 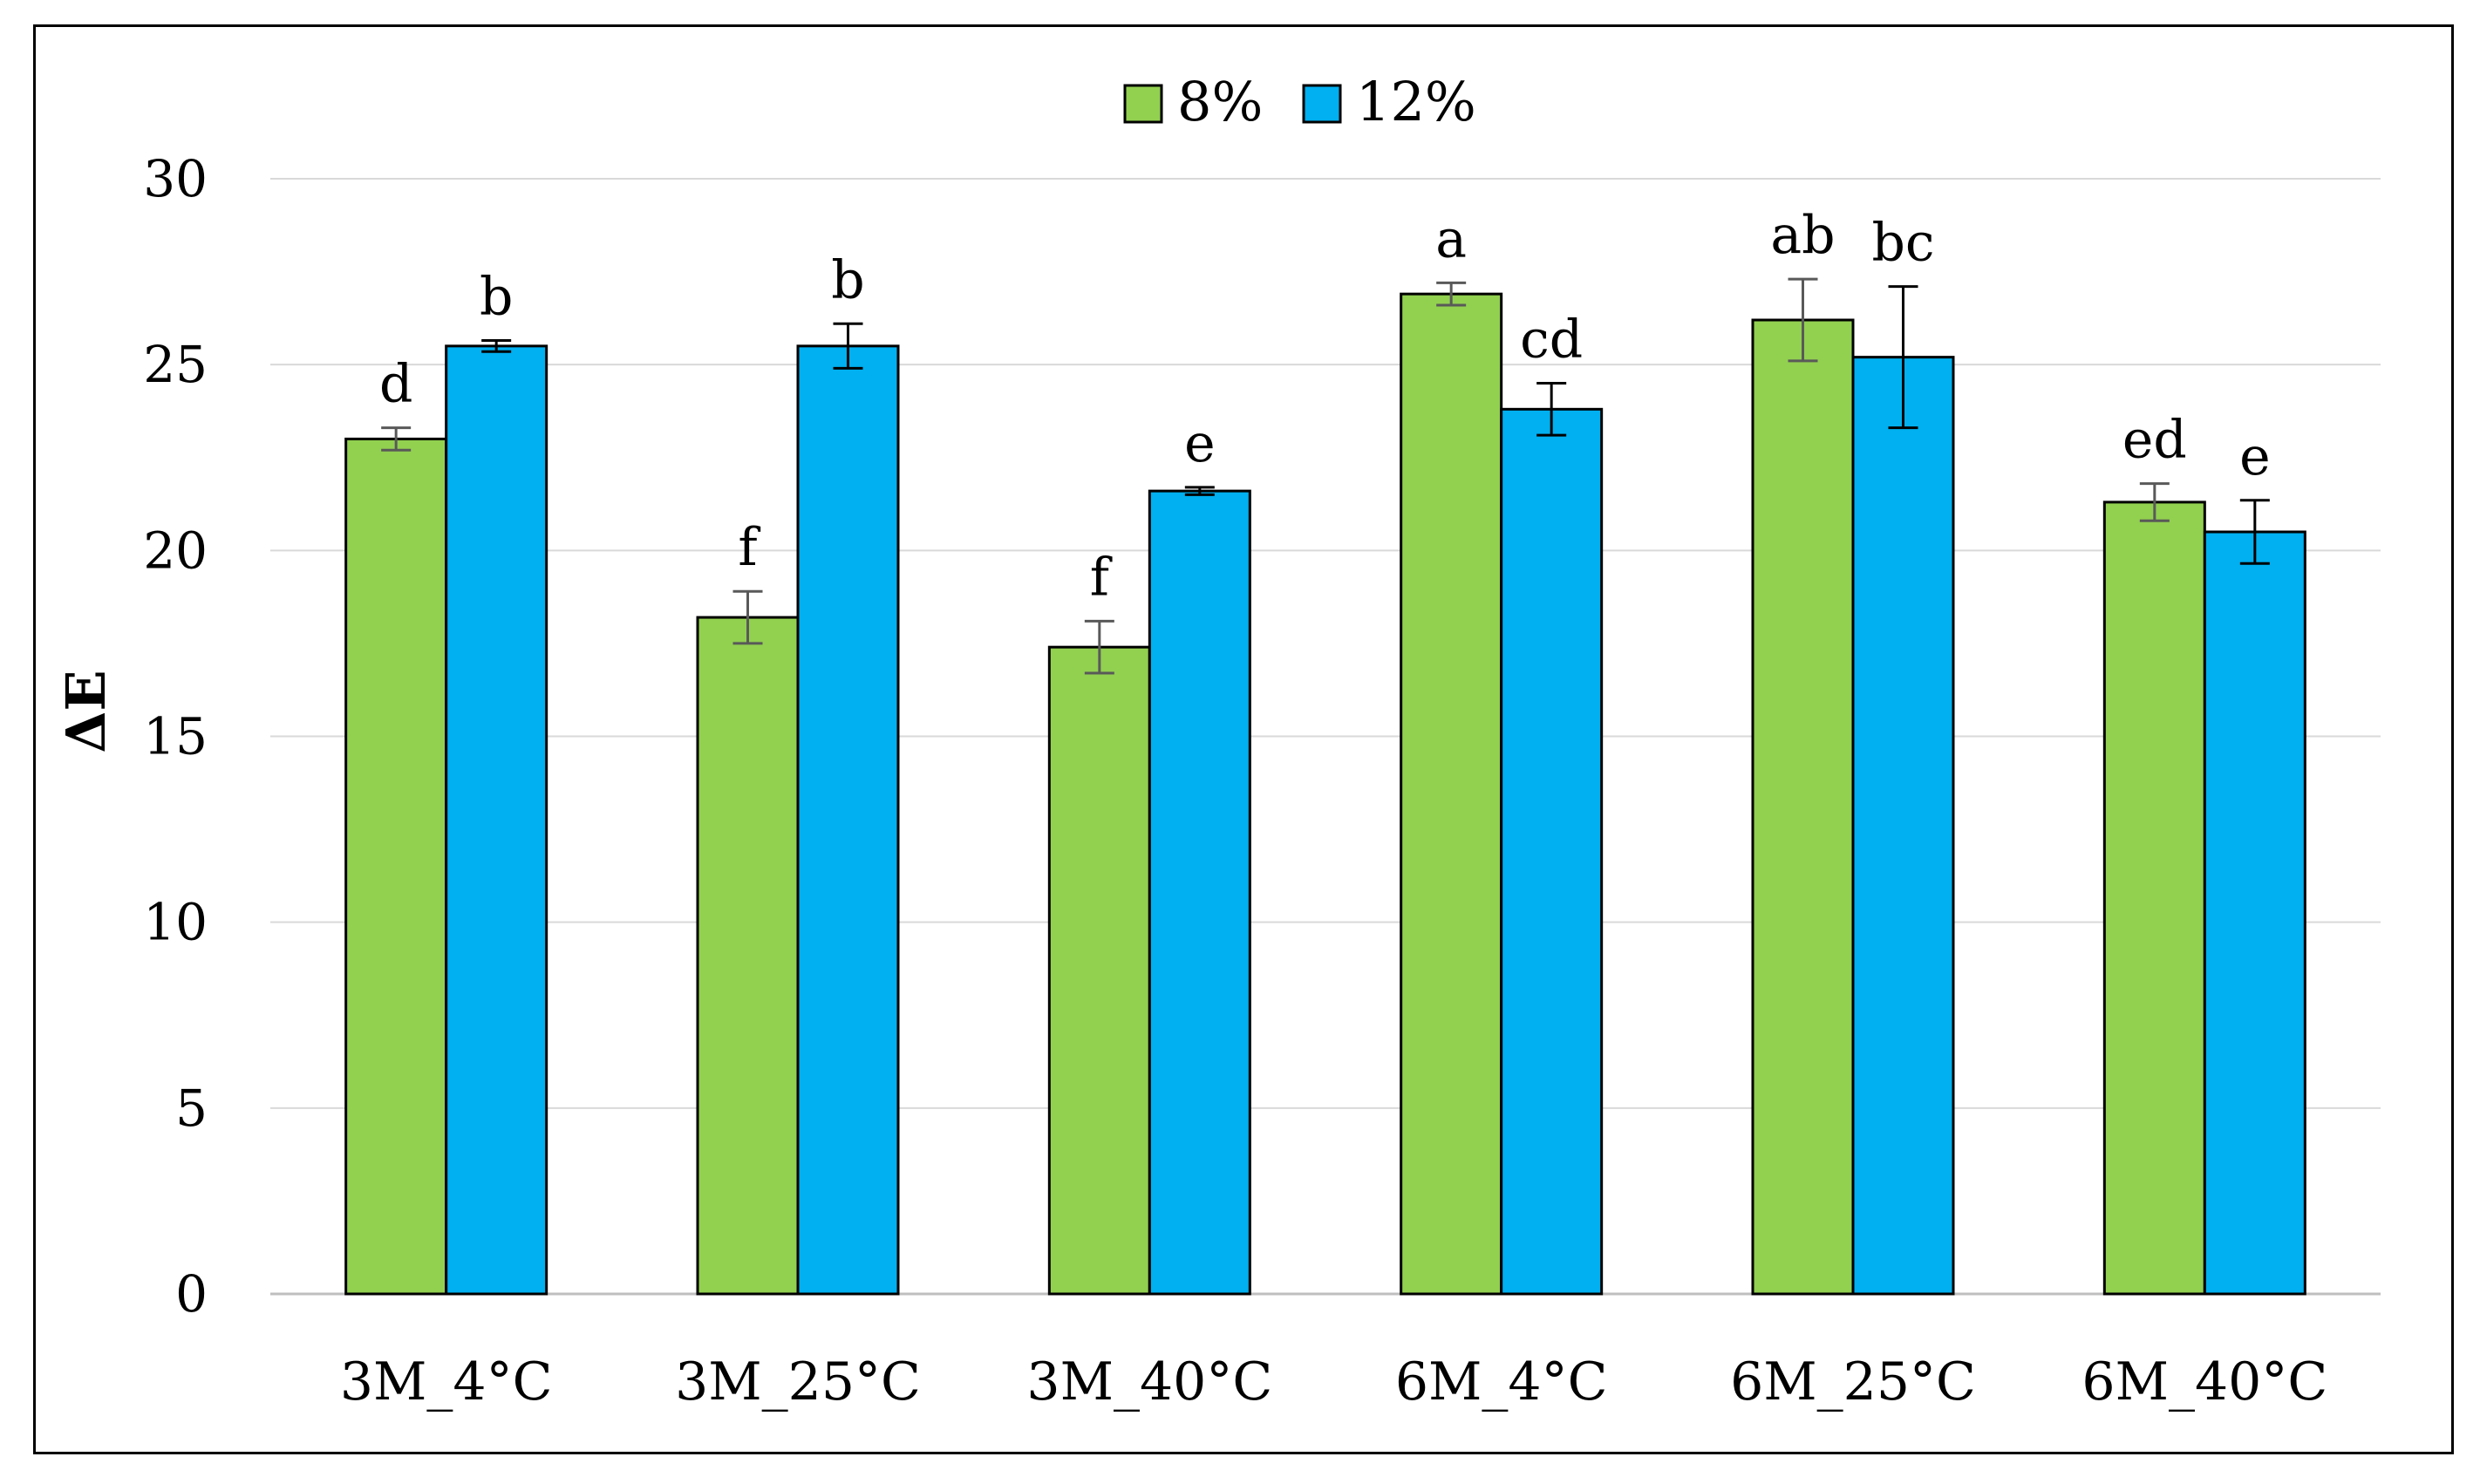 I want to click on x-tick-label: 3M_40°C, so click(x=1149, y=1382).